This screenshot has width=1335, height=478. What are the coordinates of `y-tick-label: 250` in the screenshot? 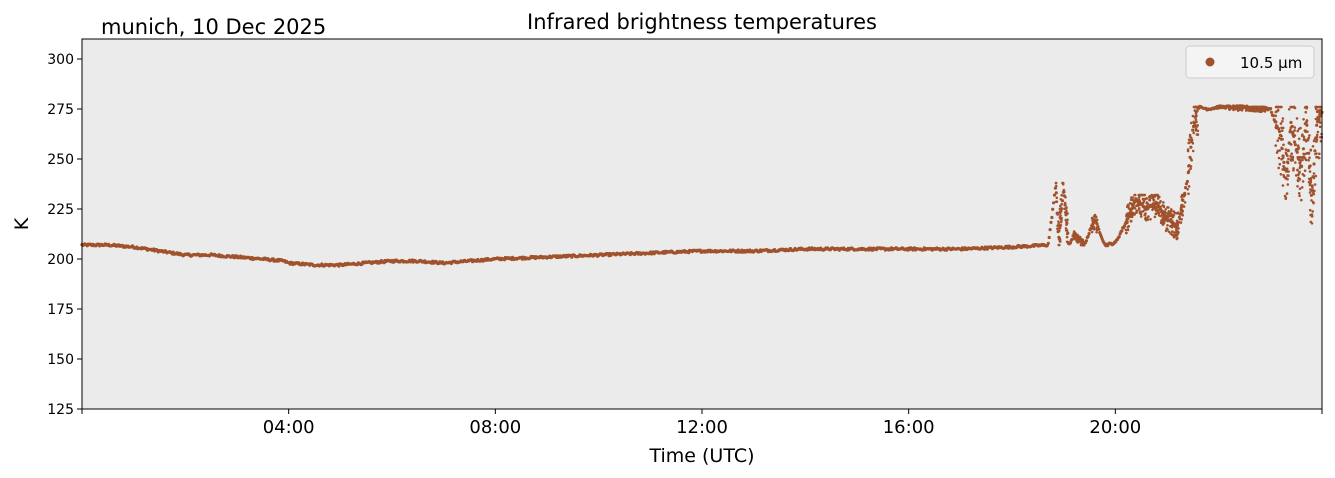 It's located at (60, 160).